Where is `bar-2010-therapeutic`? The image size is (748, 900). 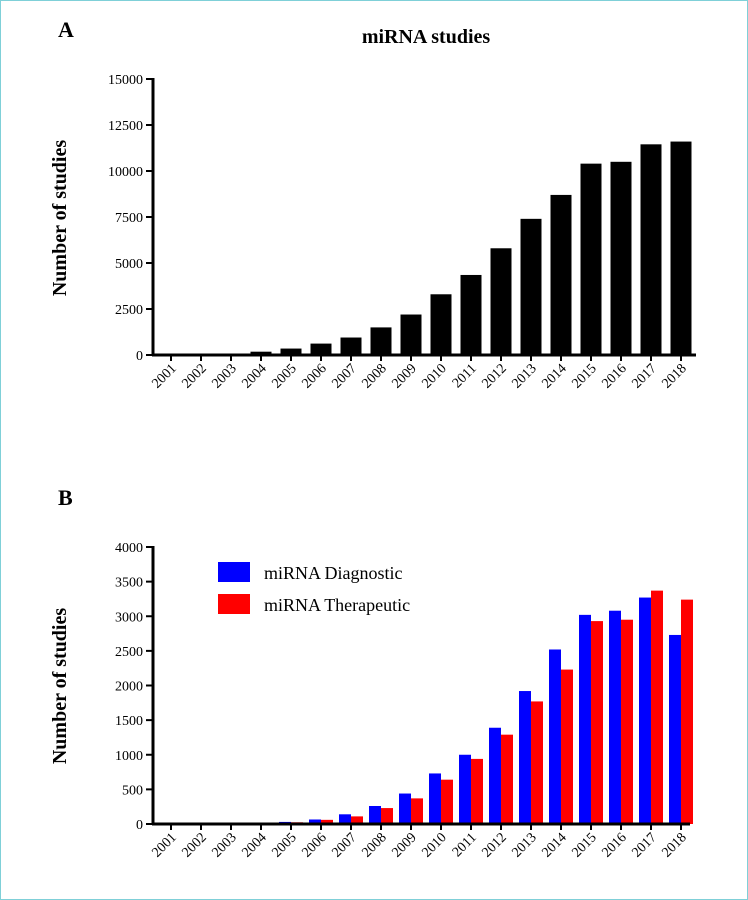 bar-2010-therapeutic is located at coordinates (447, 801).